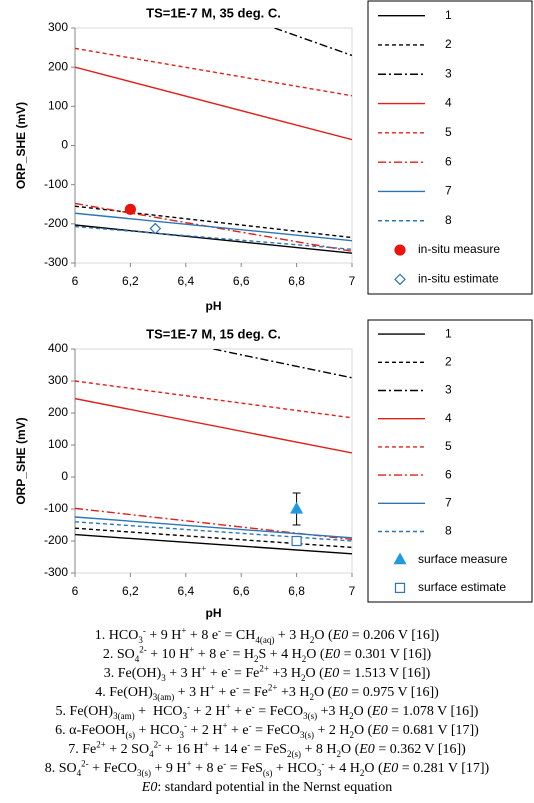  I want to click on chart-title: TS=1E-7 M, 15 deg. C., so click(213, 333).